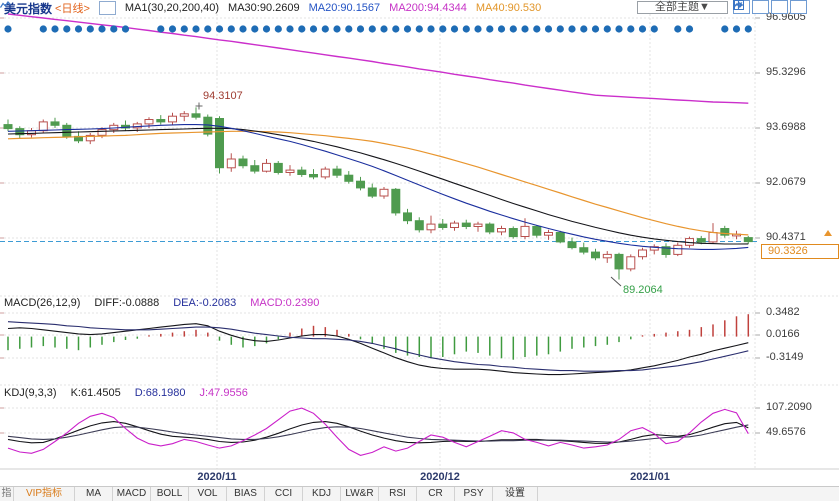  Describe the element at coordinates (208, 494) in the screenshot. I see `tab-vol: VOL` at that location.